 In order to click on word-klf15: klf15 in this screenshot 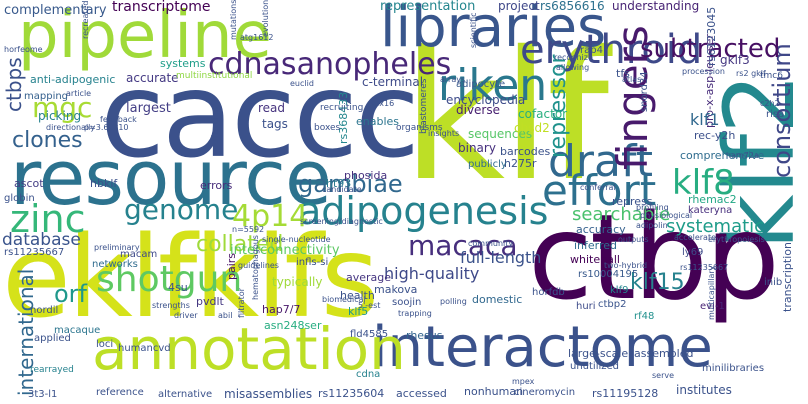, I will do `click(657, 282)`.